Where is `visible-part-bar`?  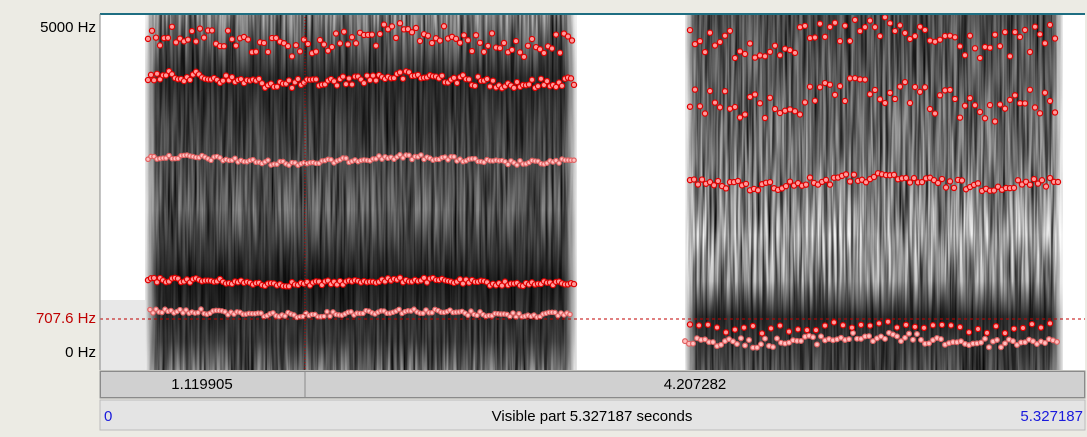
visible-part-bar is located at coordinates (592, 415).